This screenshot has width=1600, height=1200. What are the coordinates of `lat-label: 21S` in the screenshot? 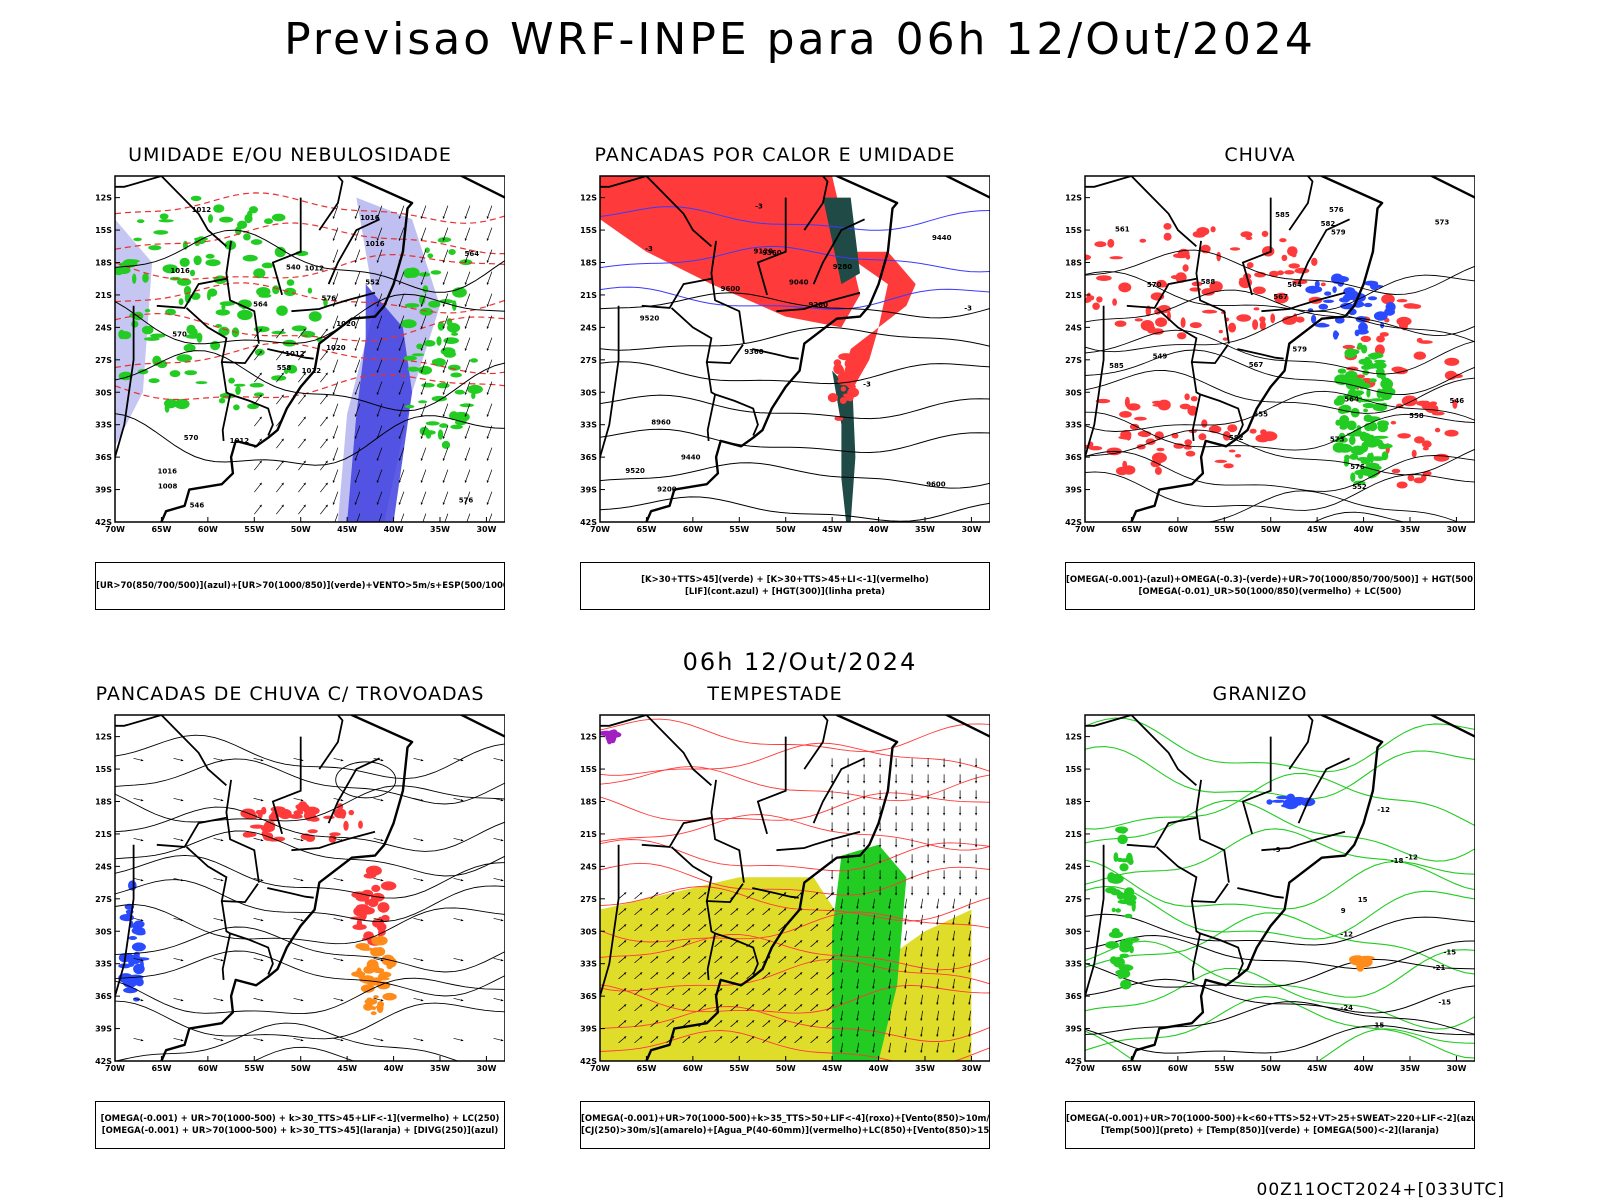 It's located at (1073, 295).